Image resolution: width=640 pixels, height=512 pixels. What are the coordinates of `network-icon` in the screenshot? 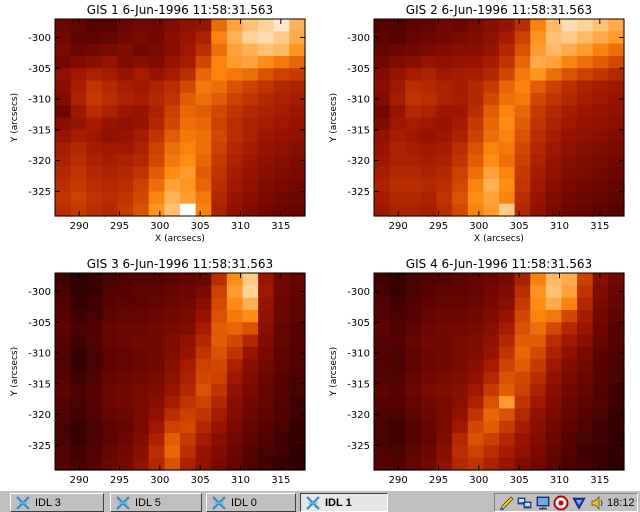 It's located at (525, 503).